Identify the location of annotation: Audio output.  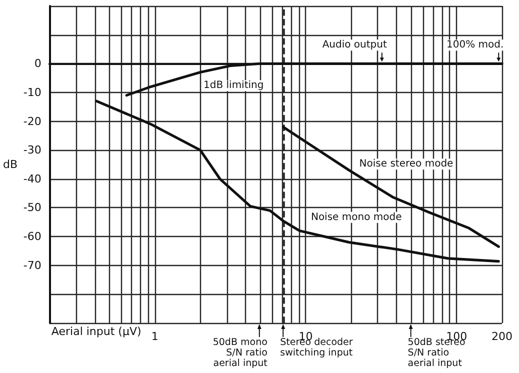
(354, 45).